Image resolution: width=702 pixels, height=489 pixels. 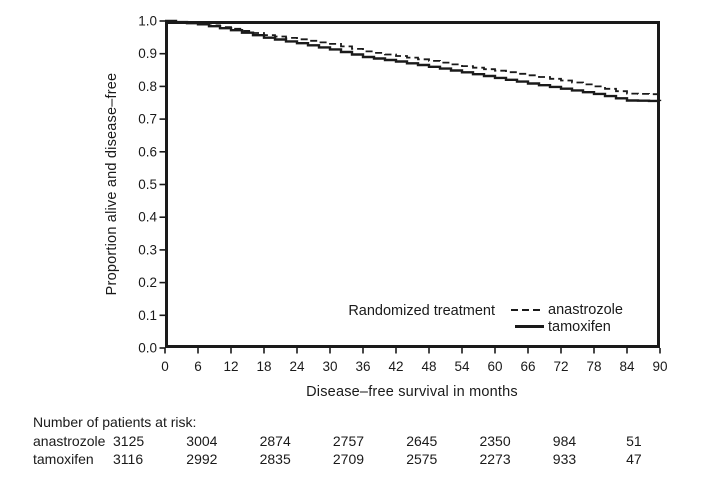 I want to click on legend-title: Randomized treatment, so click(x=421, y=311).